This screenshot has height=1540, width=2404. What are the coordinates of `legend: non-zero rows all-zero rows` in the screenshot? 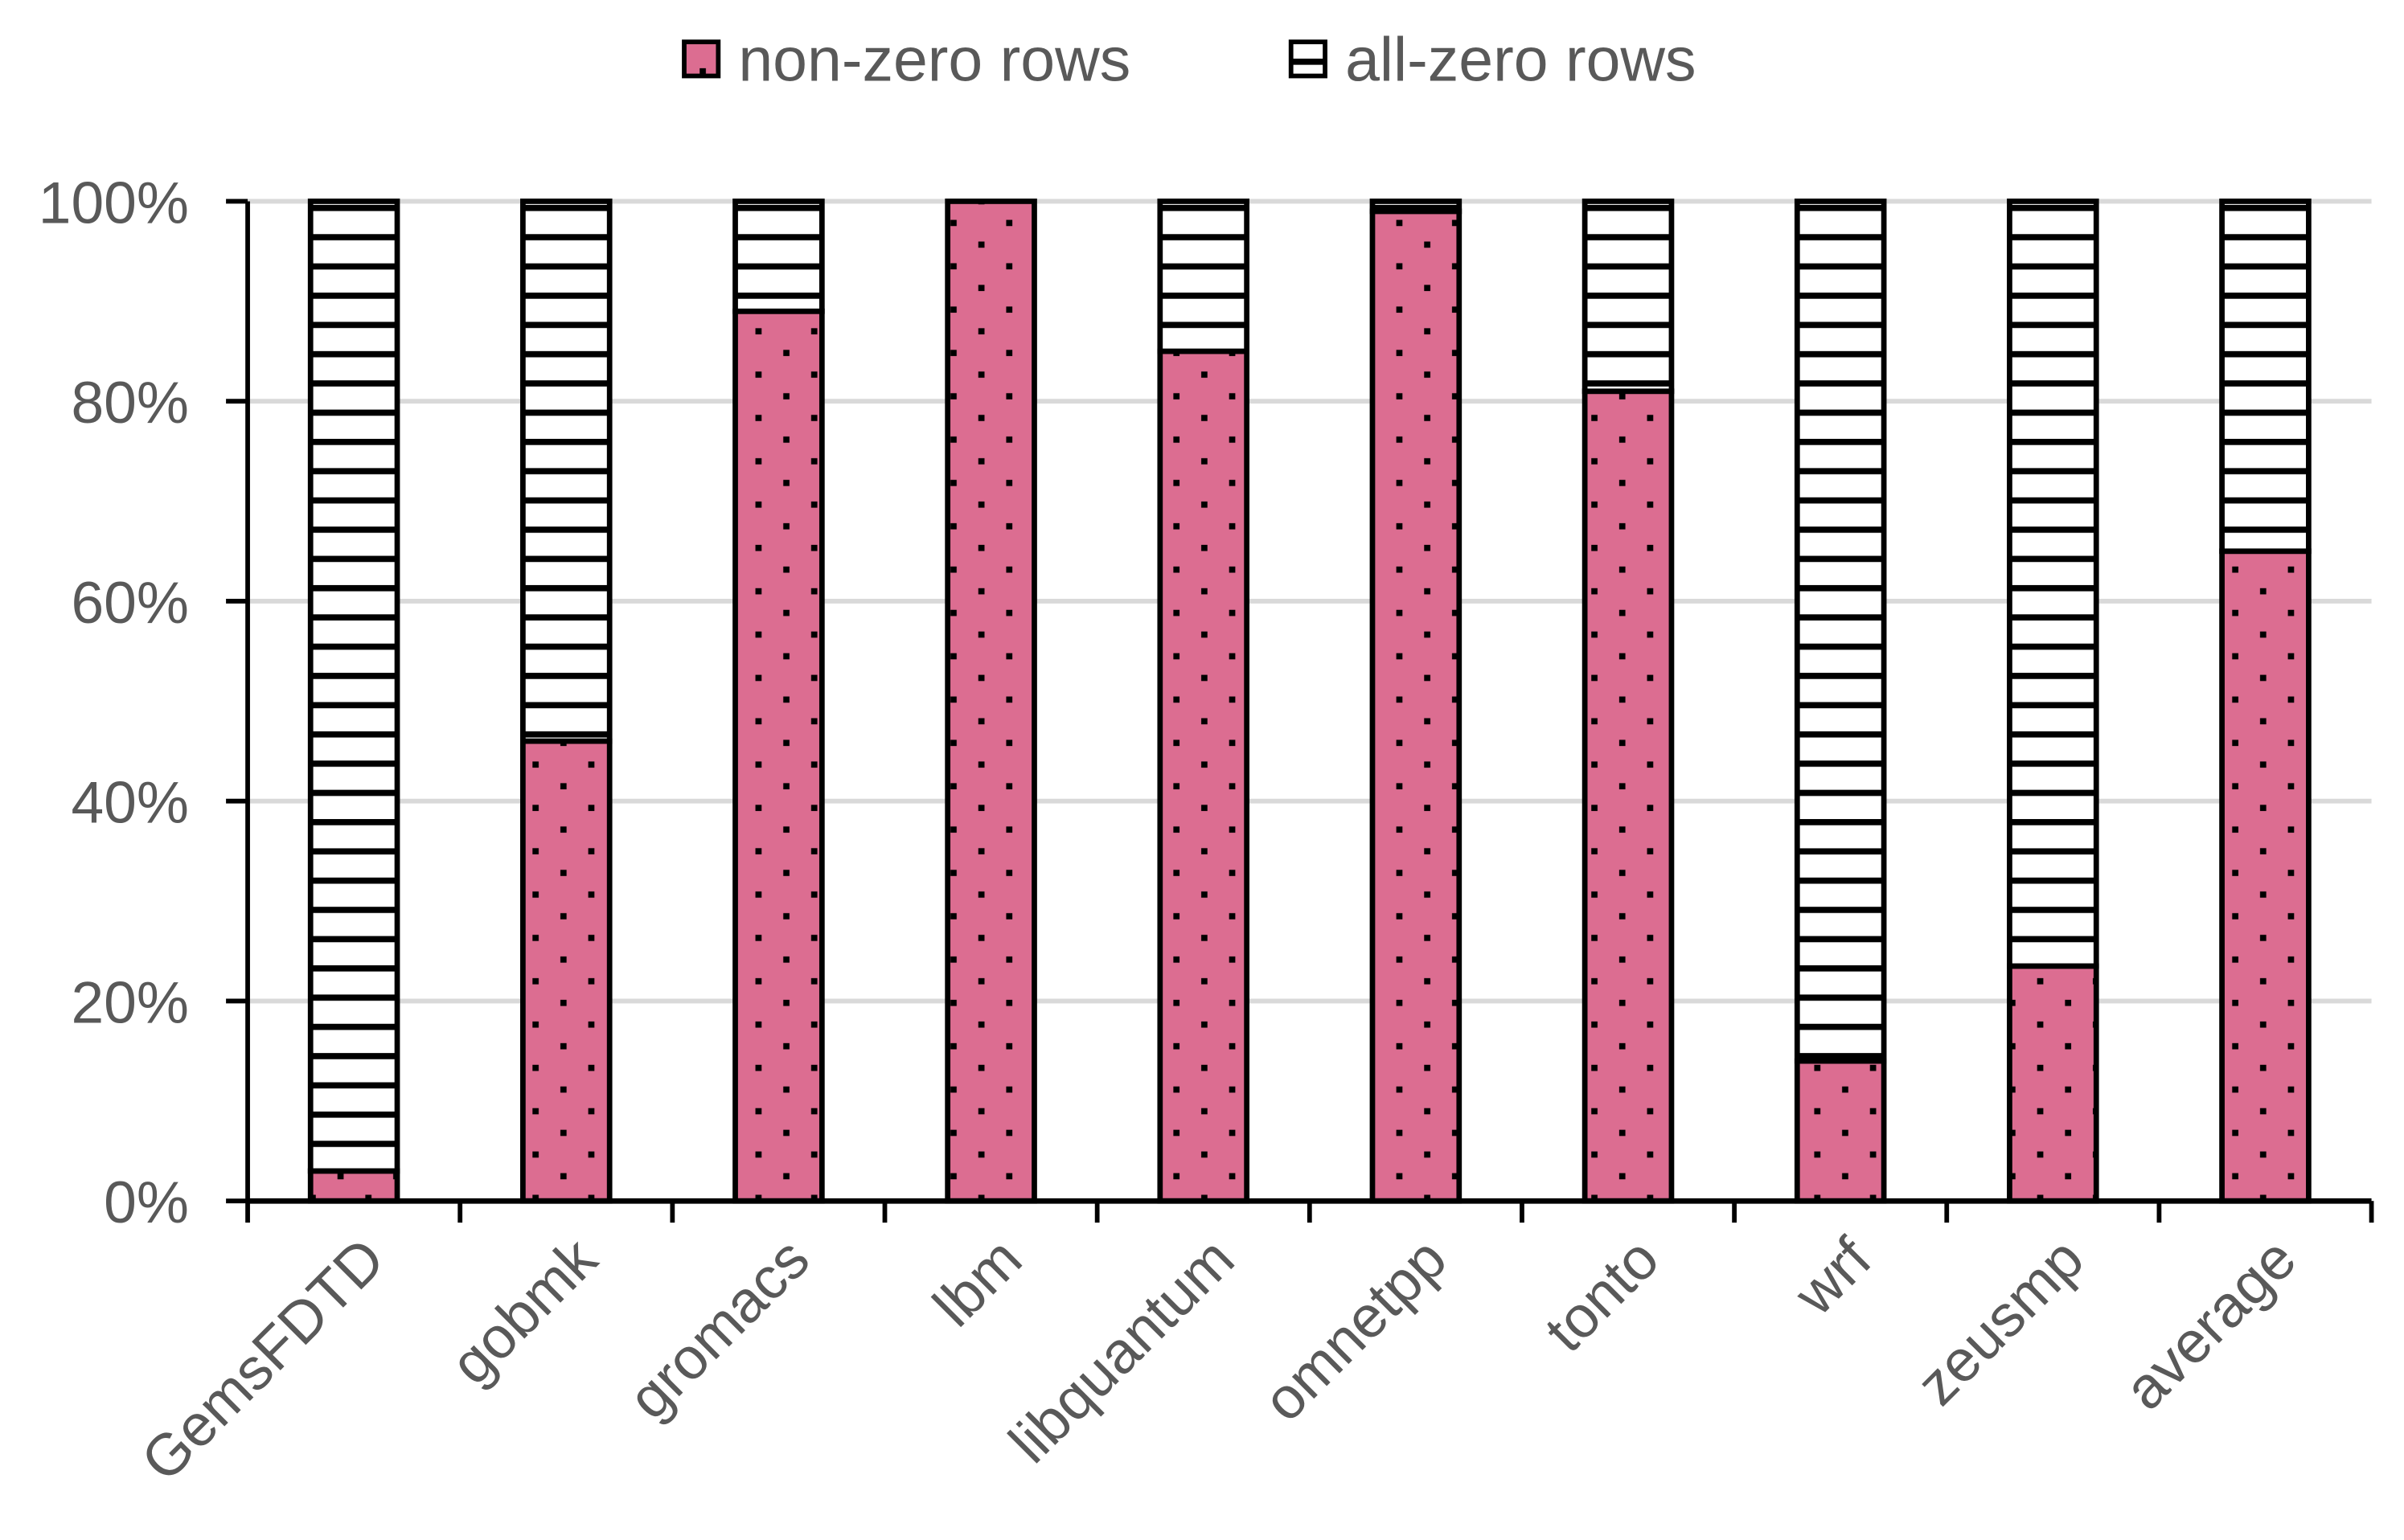 It's located at (1189, 60).